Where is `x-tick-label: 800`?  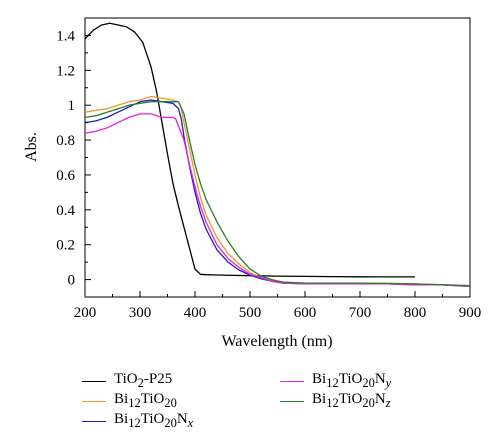 x-tick-label: 800 is located at coordinates (415, 313).